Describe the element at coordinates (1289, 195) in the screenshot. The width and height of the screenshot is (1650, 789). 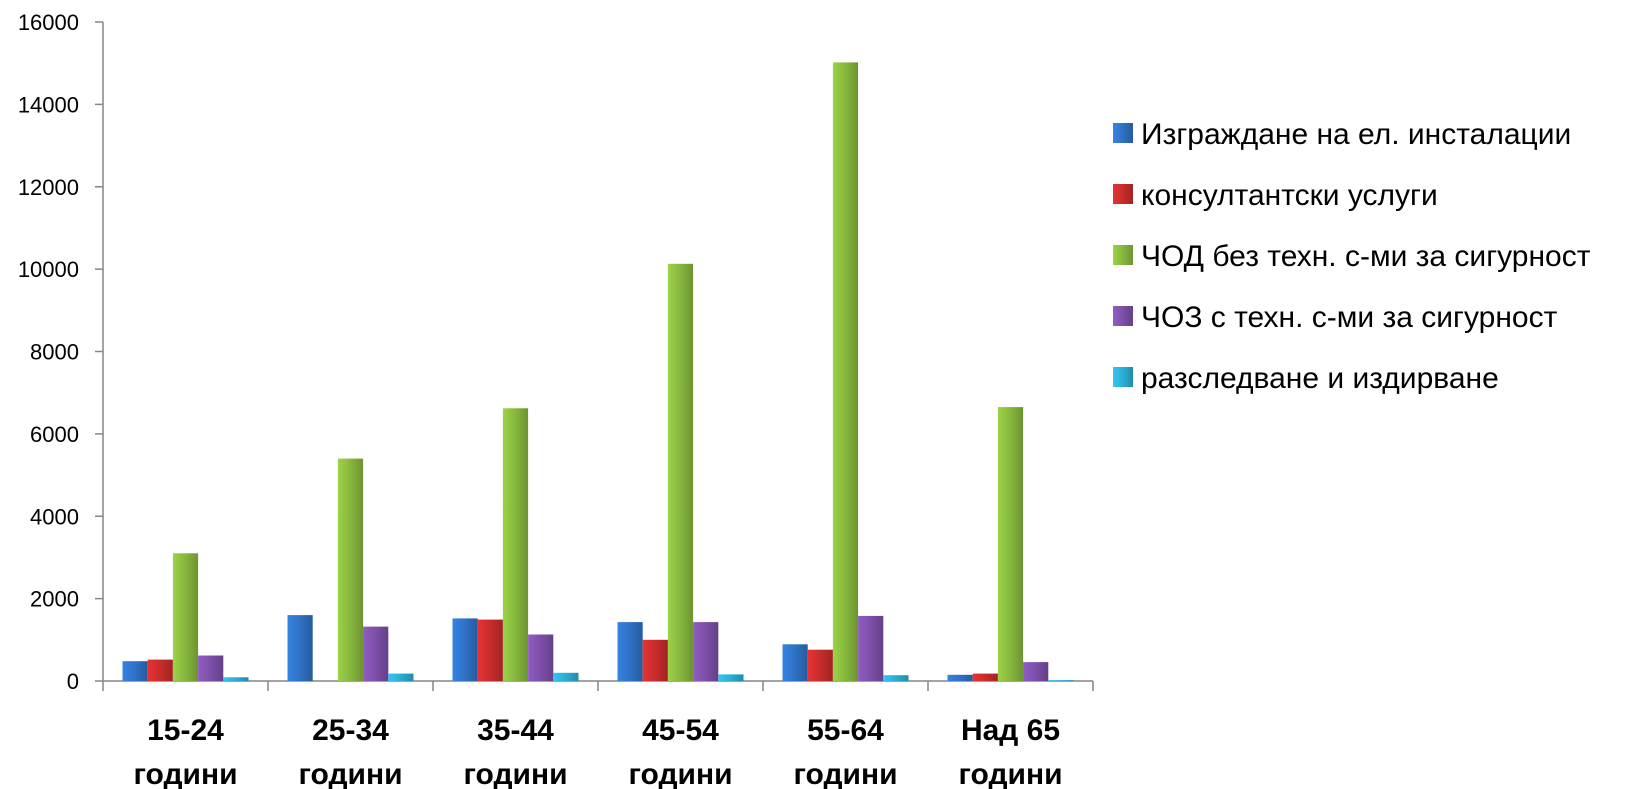
I see `legend-label: консултантски услуги` at that location.